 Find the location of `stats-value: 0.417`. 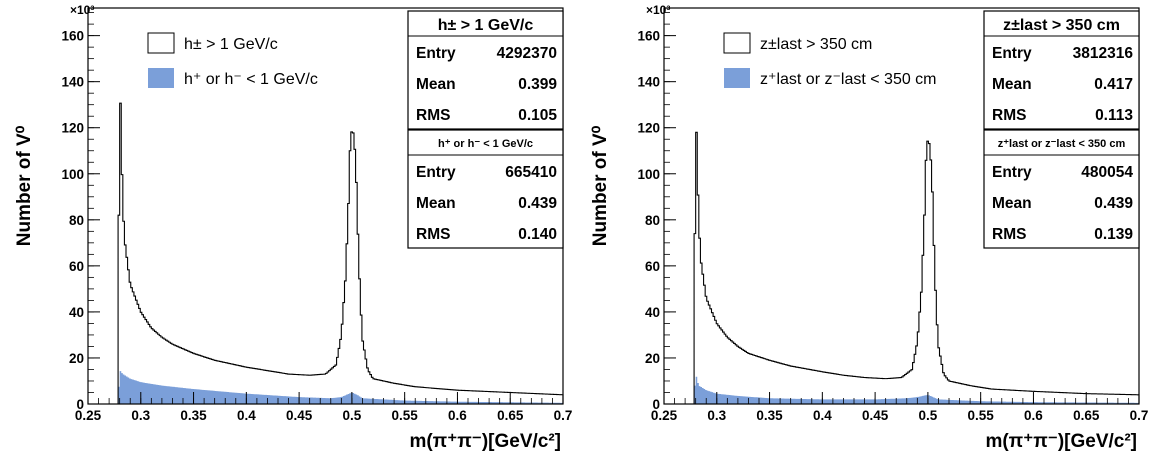

stats-value: 0.417 is located at coordinates (1113, 84).